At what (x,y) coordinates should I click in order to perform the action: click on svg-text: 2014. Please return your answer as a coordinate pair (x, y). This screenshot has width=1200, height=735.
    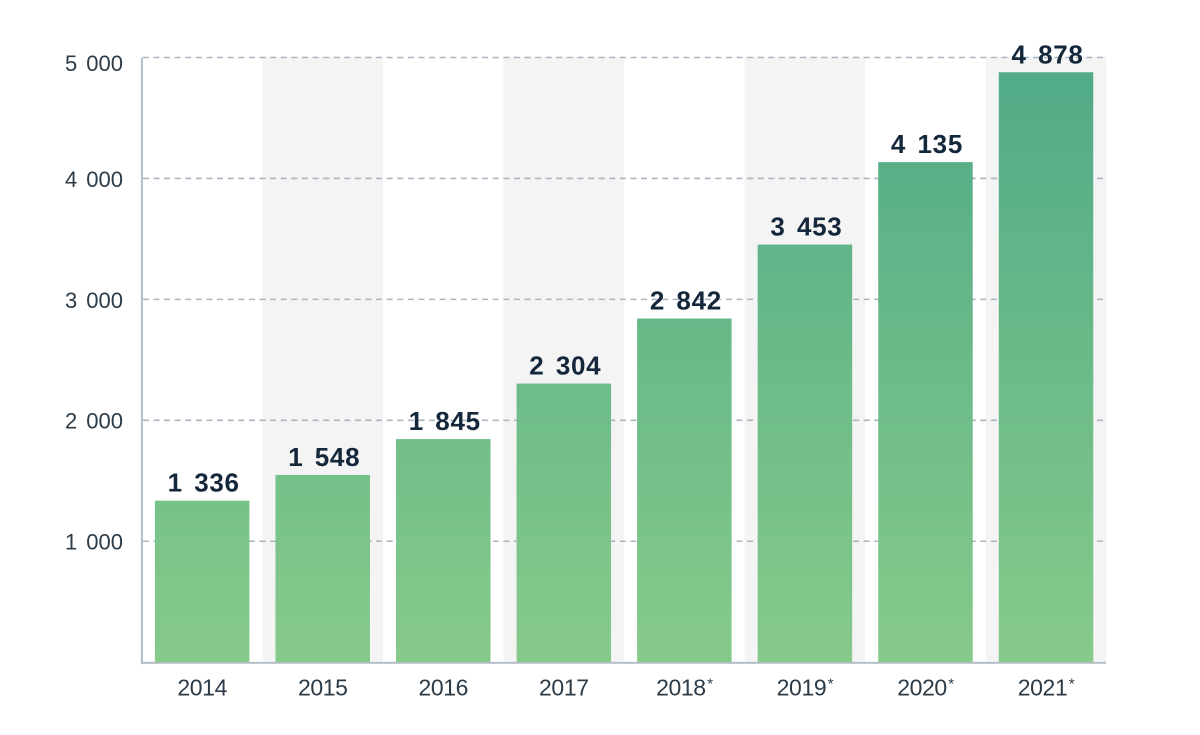
    Looking at the image, I should click on (202, 687).